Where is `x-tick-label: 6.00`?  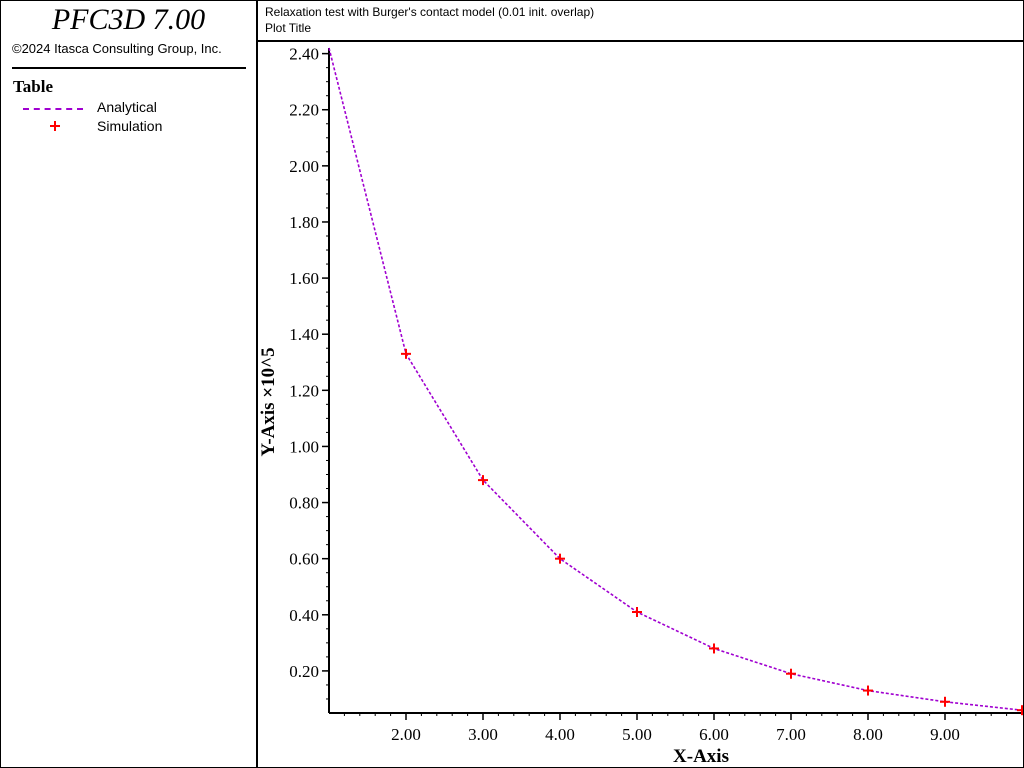 x-tick-label: 6.00 is located at coordinates (714, 734).